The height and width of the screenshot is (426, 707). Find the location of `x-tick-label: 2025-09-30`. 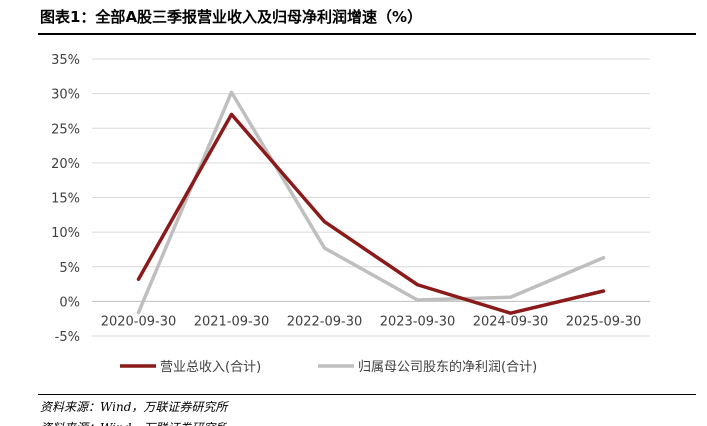

x-tick-label: 2025-09-30 is located at coordinates (604, 321).